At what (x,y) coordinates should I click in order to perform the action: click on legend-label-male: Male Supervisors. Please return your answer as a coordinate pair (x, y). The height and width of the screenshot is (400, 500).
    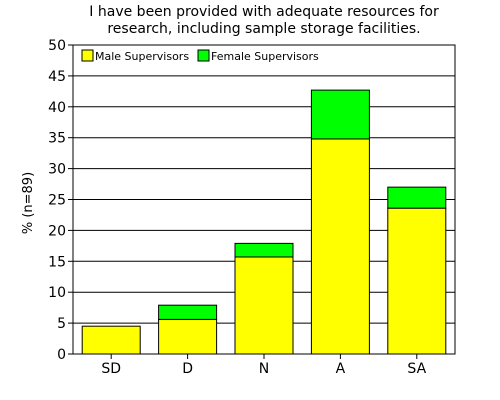
    Looking at the image, I should click on (142, 56).